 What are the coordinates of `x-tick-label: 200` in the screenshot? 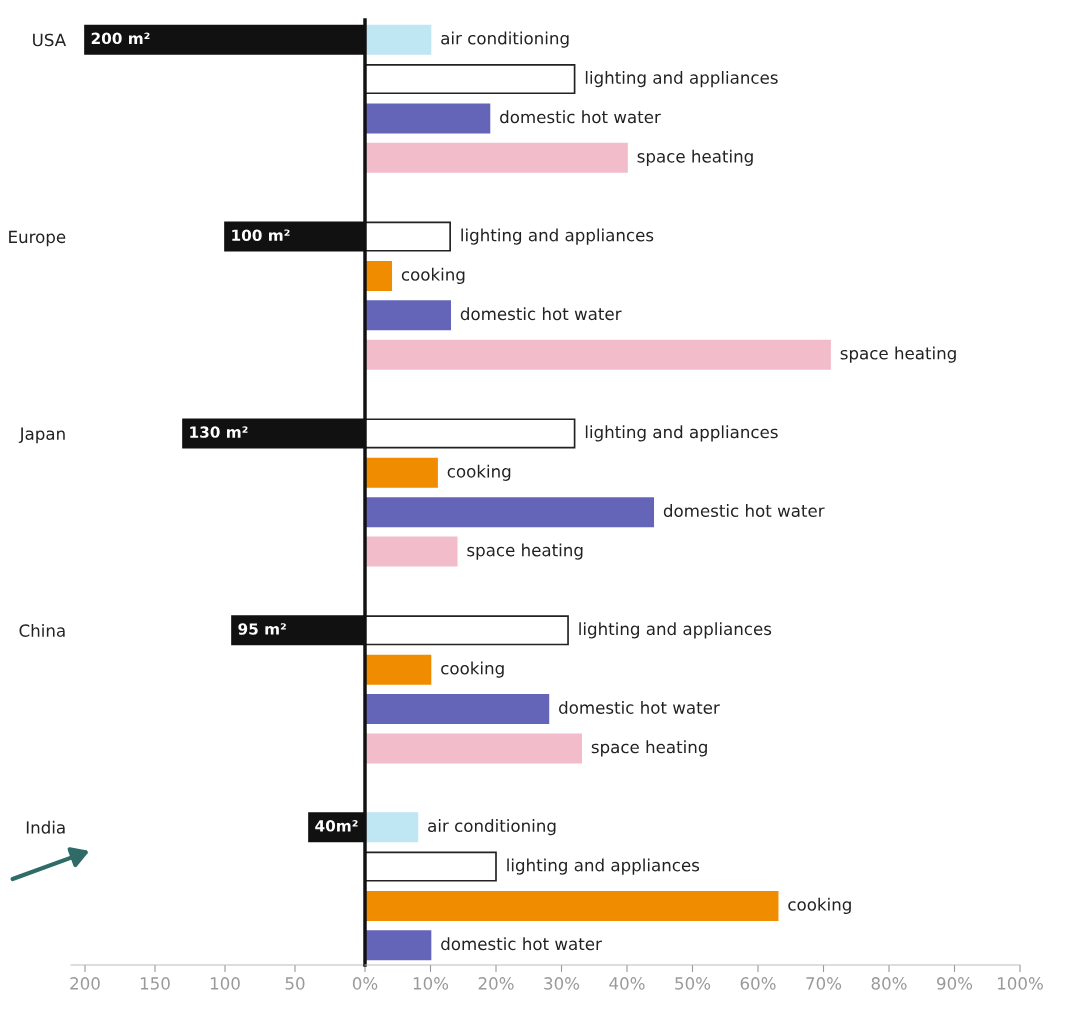 It's located at (85, 983).